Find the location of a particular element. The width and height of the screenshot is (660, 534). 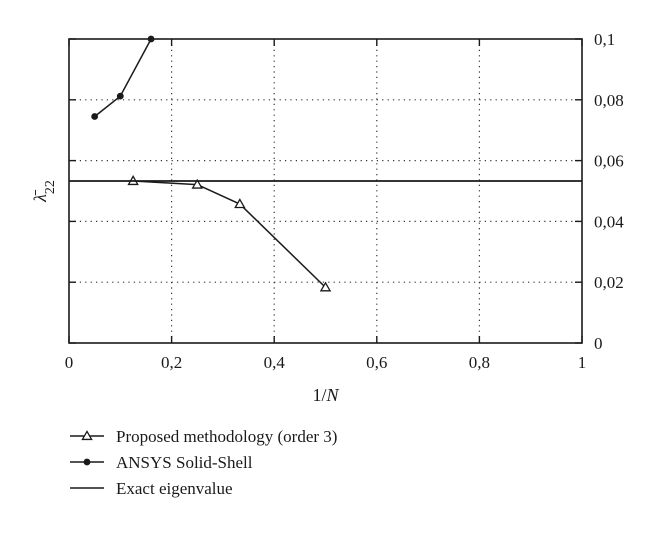

y-axis-label: λ̄22 is located at coordinates (44, 191).